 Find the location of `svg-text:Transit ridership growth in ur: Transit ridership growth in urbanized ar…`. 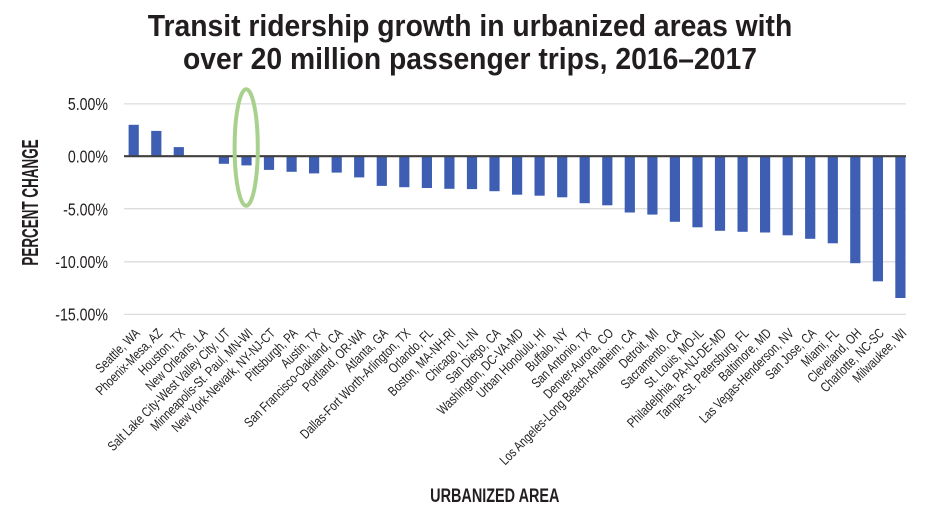

svg-text:Transit ridership growth in ur: Transit ridership growth in urbanized ar… is located at coordinates (470, 26).